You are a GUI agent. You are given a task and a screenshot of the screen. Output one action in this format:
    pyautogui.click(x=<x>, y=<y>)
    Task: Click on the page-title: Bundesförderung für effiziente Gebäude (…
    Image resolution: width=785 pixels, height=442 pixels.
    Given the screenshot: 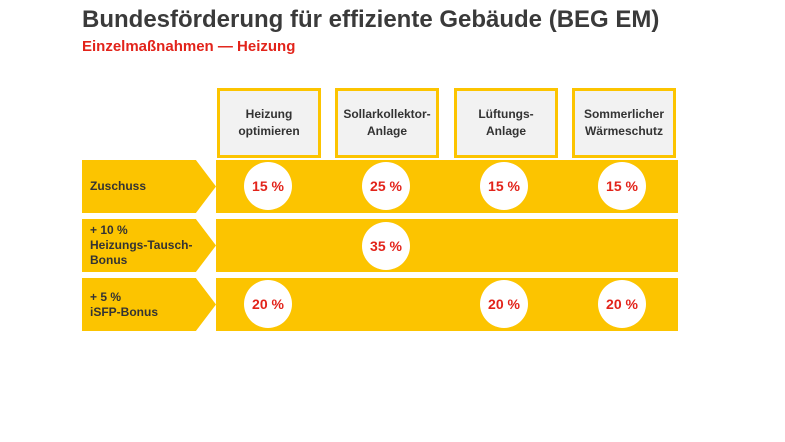 What is the action you would take?
    pyautogui.click(x=371, y=19)
    